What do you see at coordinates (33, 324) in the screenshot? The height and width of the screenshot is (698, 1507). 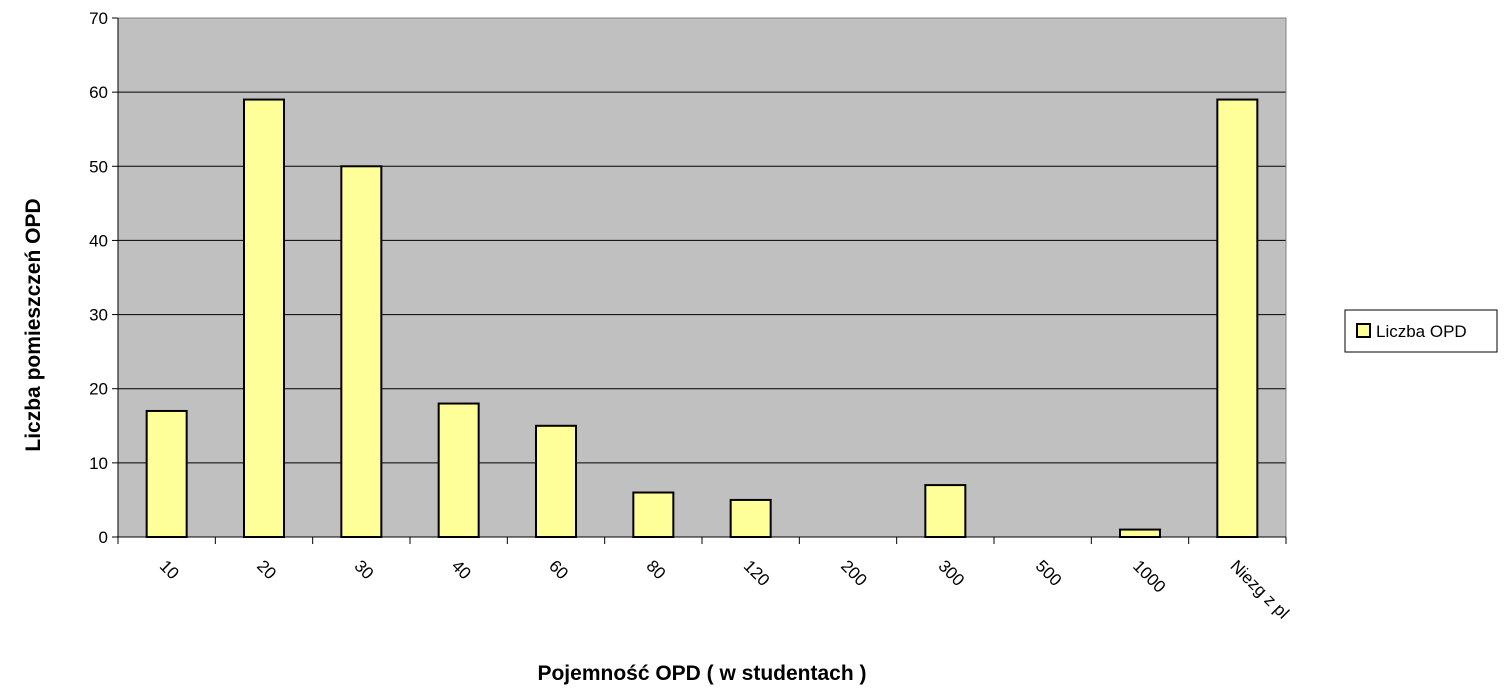 I see `y-axis-title: Liczba pomieszczeń OPD` at bounding box center [33, 324].